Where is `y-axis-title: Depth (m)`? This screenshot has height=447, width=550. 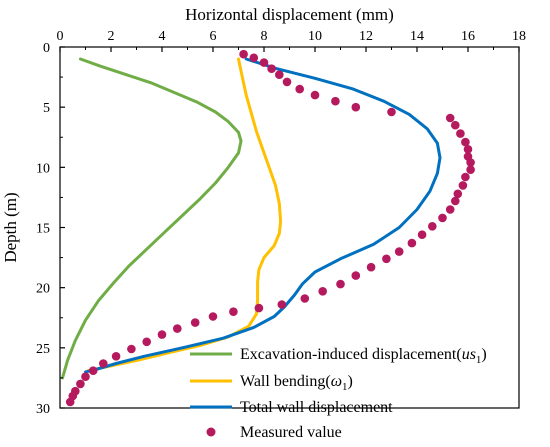 y-axis-title: Depth (m) is located at coordinates (10, 227).